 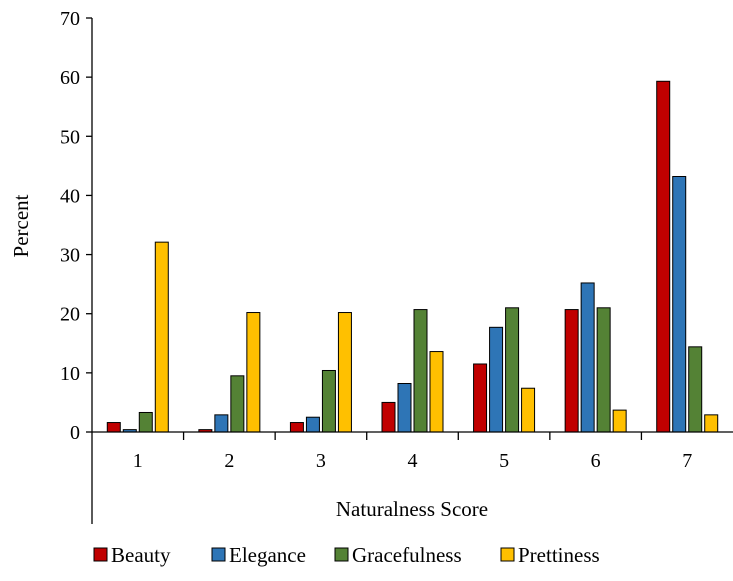 I want to click on y-axis-title: Percent, so click(x=21, y=225).